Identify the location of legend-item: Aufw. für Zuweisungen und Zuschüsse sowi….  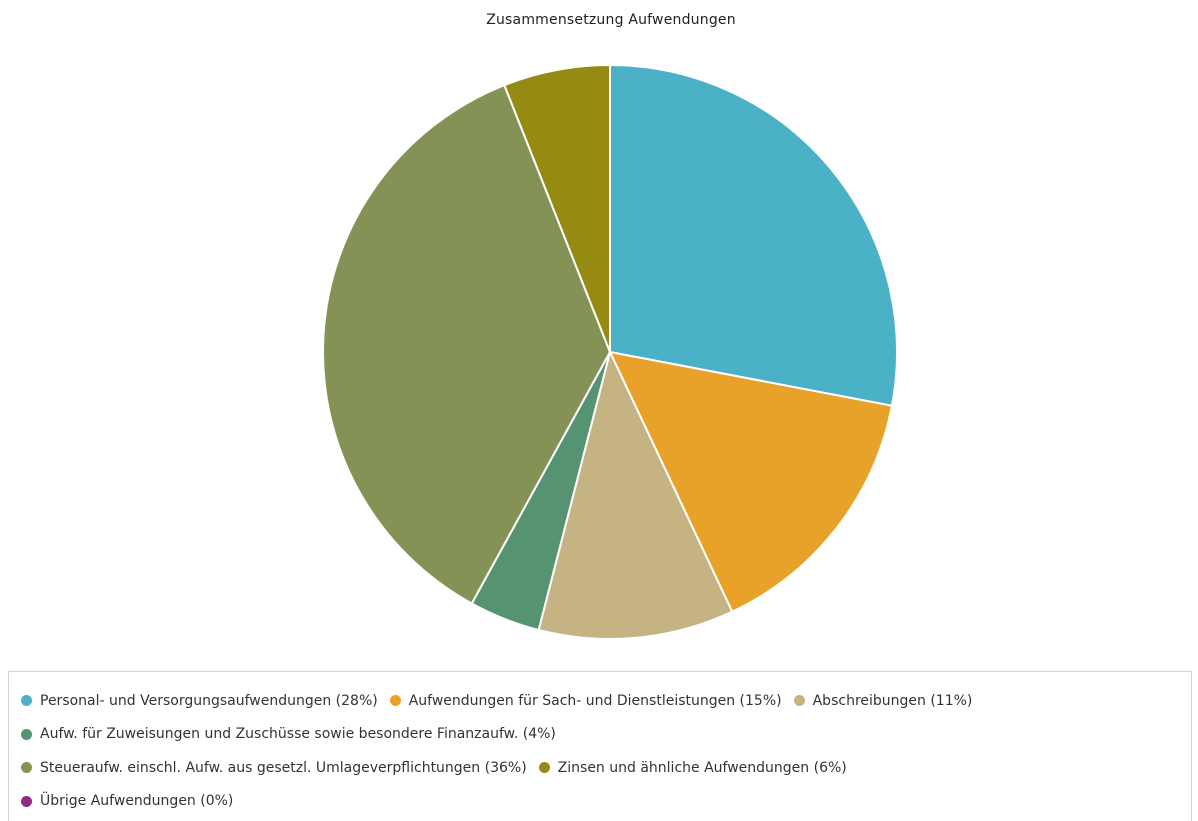
(288, 734).